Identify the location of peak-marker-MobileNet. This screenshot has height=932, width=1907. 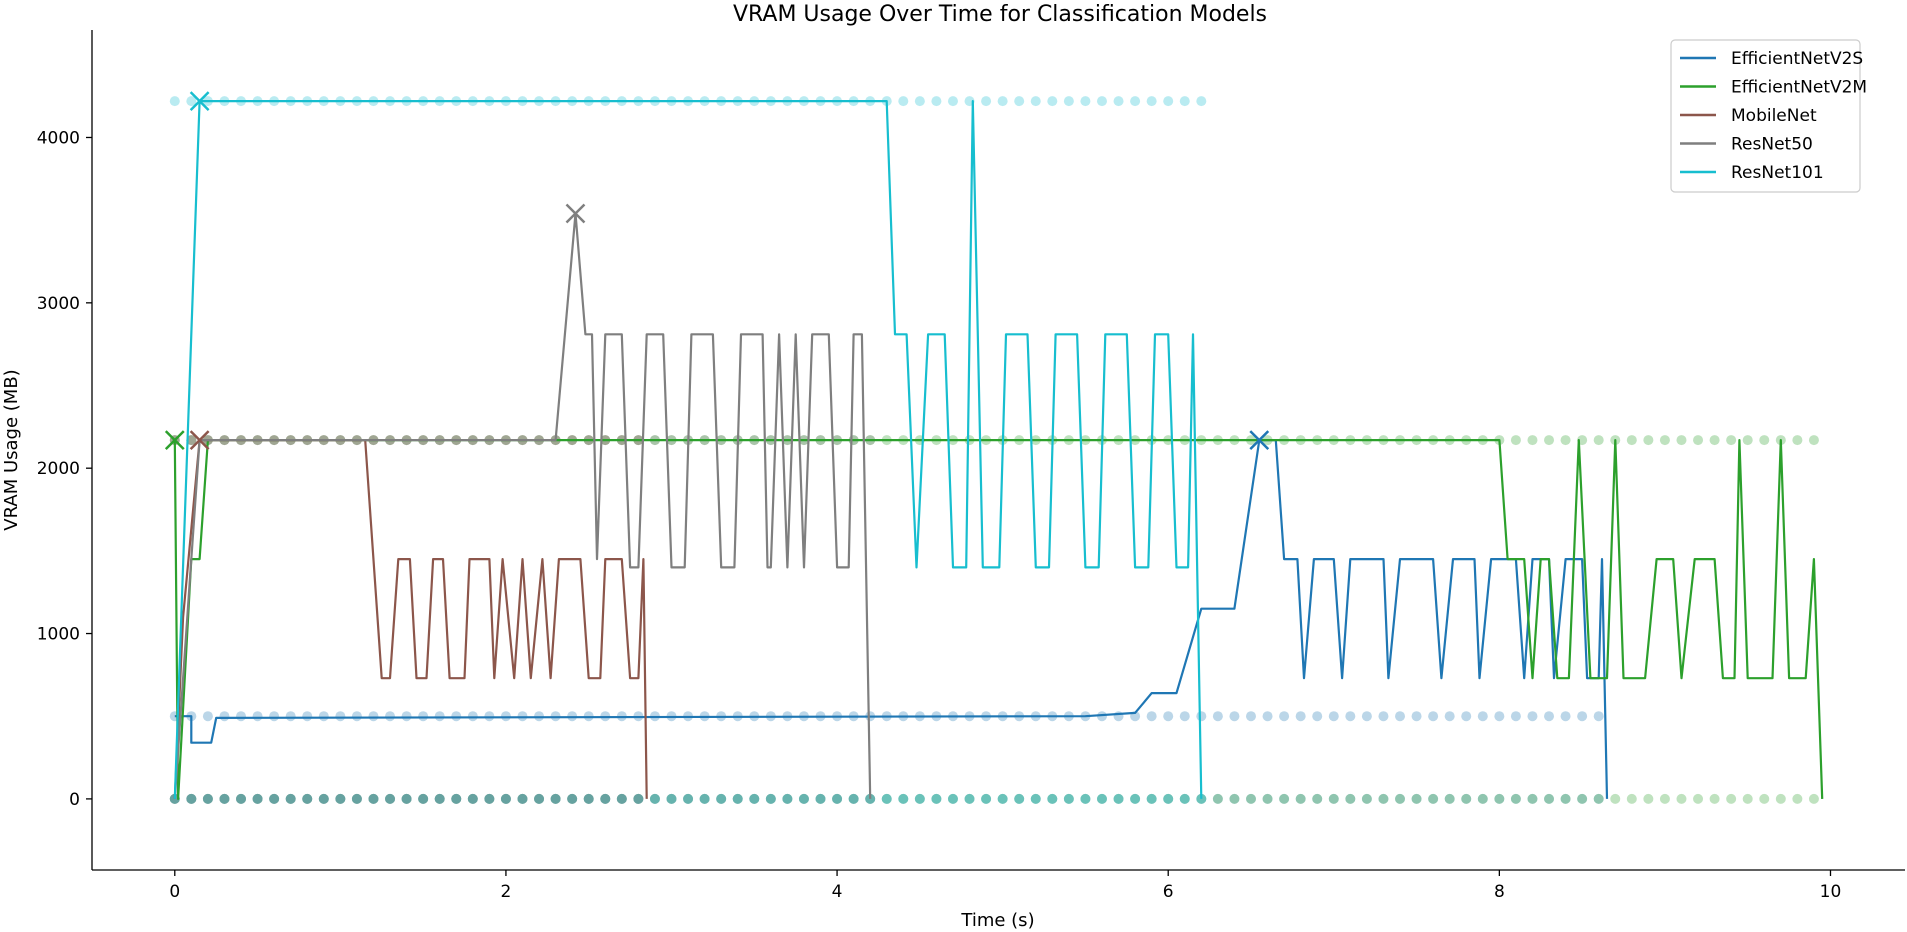
(199, 440).